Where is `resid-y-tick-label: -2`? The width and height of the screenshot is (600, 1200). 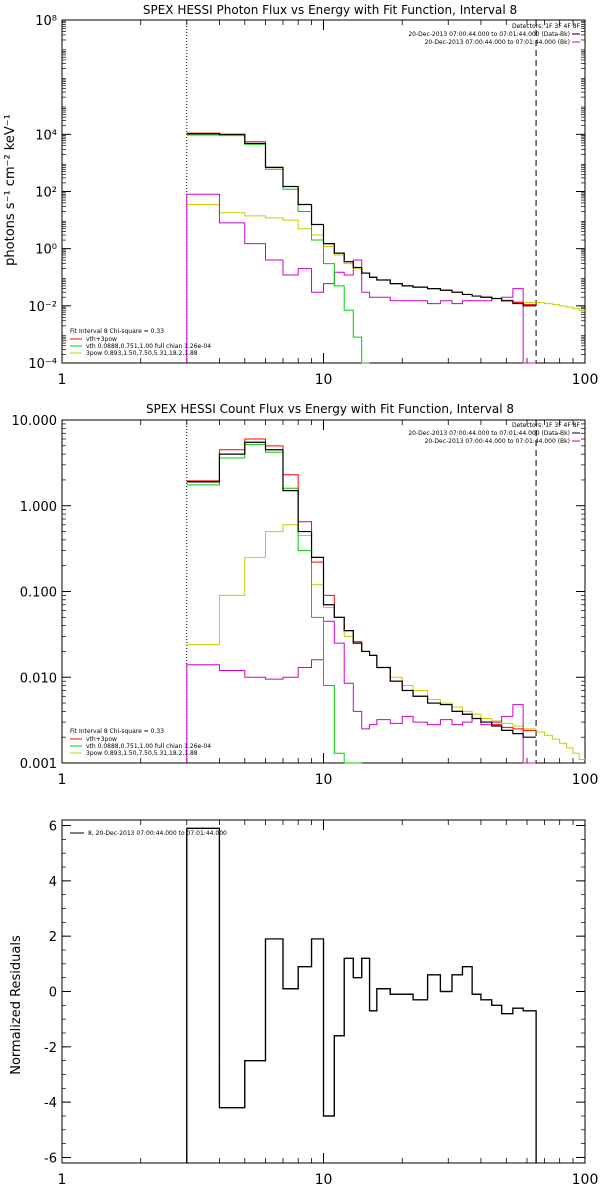 resid-y-tick-label: -2 is located at coordinates (50, 1048).